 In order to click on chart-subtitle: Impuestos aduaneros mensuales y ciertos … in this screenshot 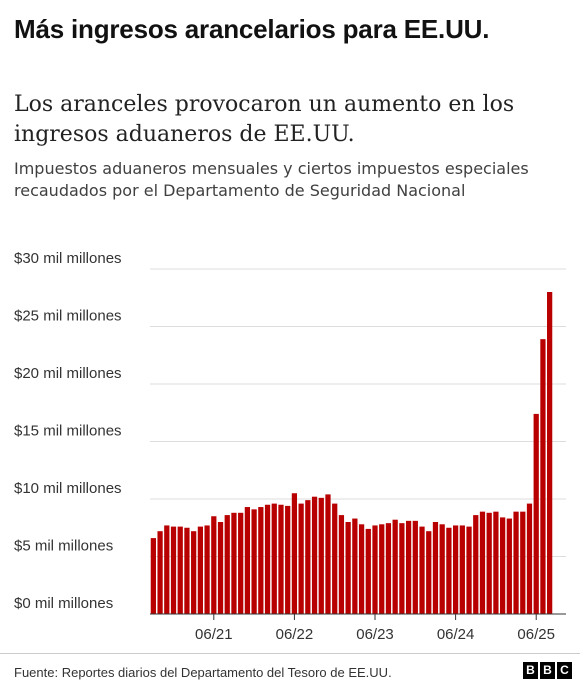, I will do `click(271, 179)`.